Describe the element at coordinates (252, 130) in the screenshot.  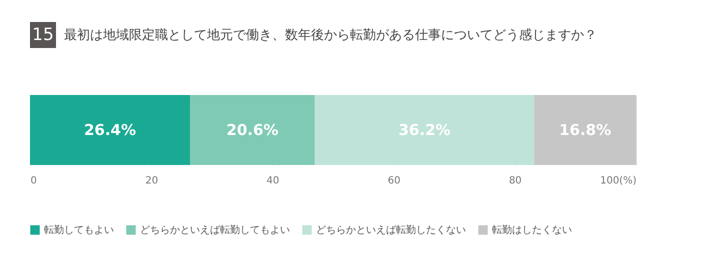
I see `data-label: 20.6%` at that location.